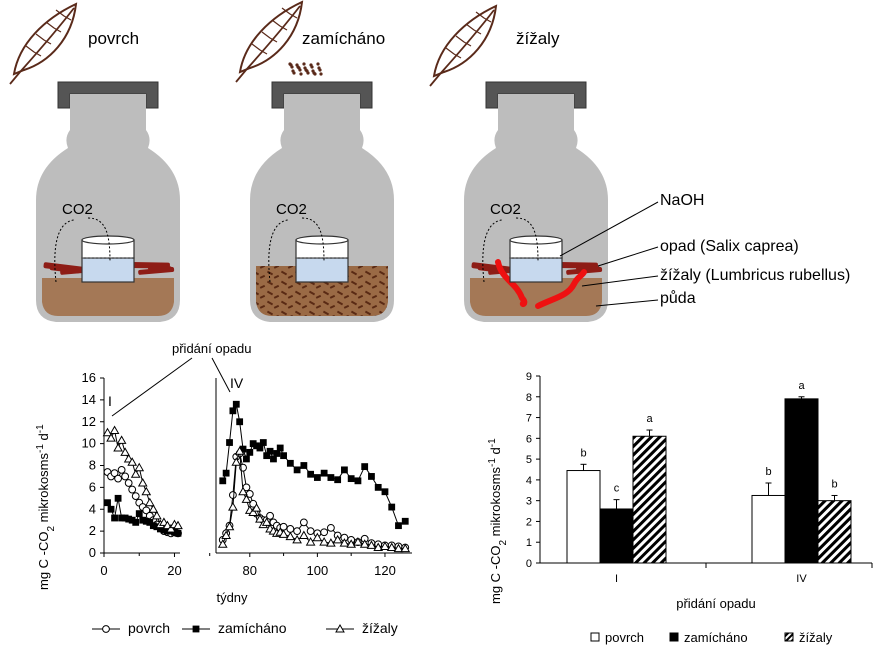 This screenshot has width=890, height=654. I want to click on co2-label: CO2, so click(291, 209).